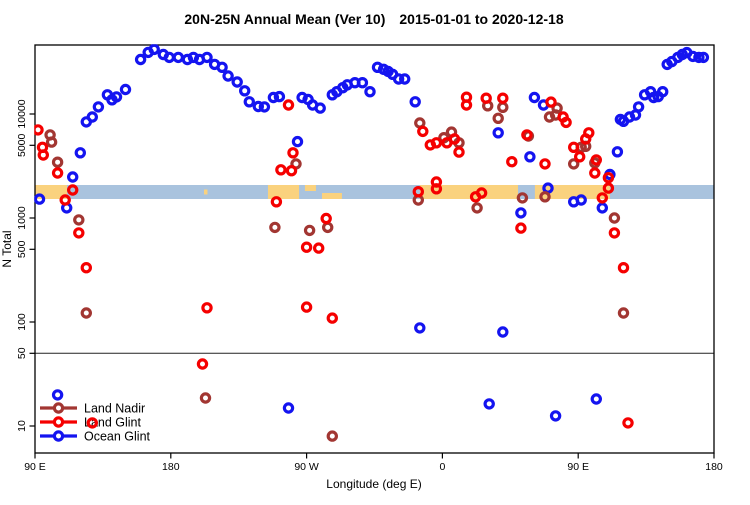 Image resolution: width=750 pixels, height=505 pixels. I want to click on x-tick-label: 0, so click(442, 467).